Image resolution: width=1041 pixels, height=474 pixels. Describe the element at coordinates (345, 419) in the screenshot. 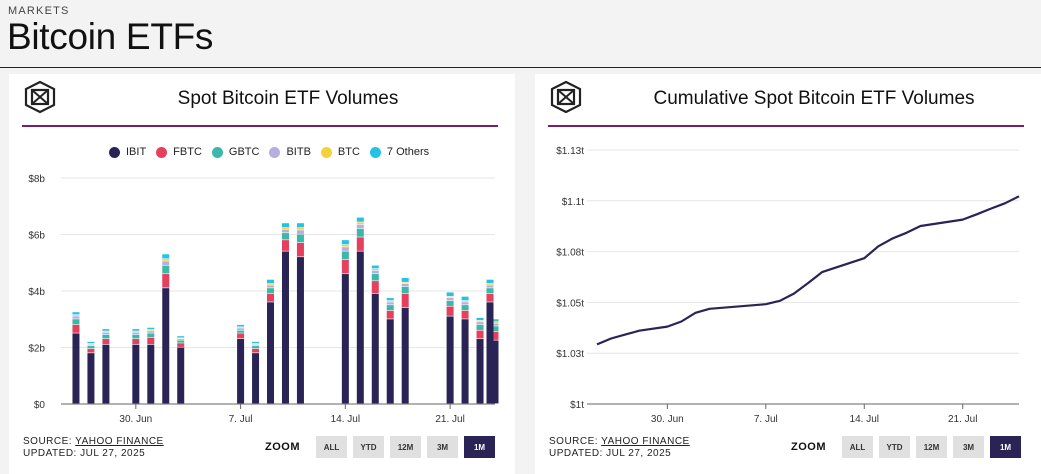

I see `x-tick-label: 14. Jul` at that location.